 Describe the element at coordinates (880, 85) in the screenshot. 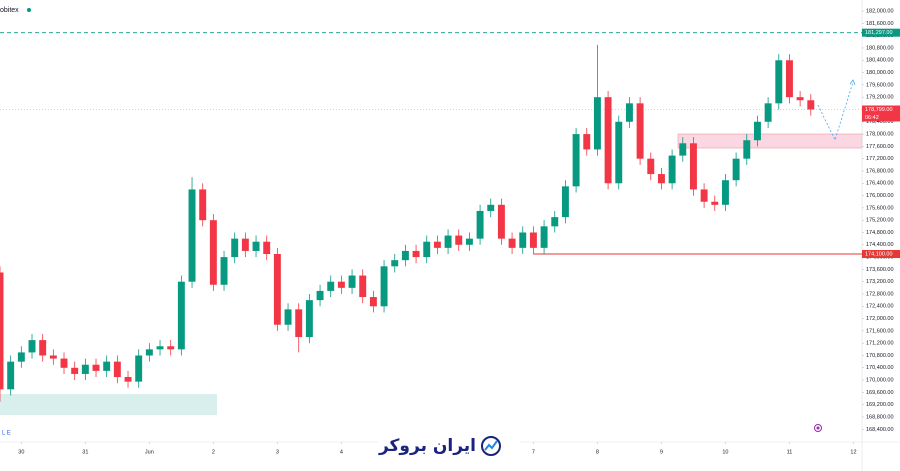

I see `y-tick-label: 179,600.00` at that location.